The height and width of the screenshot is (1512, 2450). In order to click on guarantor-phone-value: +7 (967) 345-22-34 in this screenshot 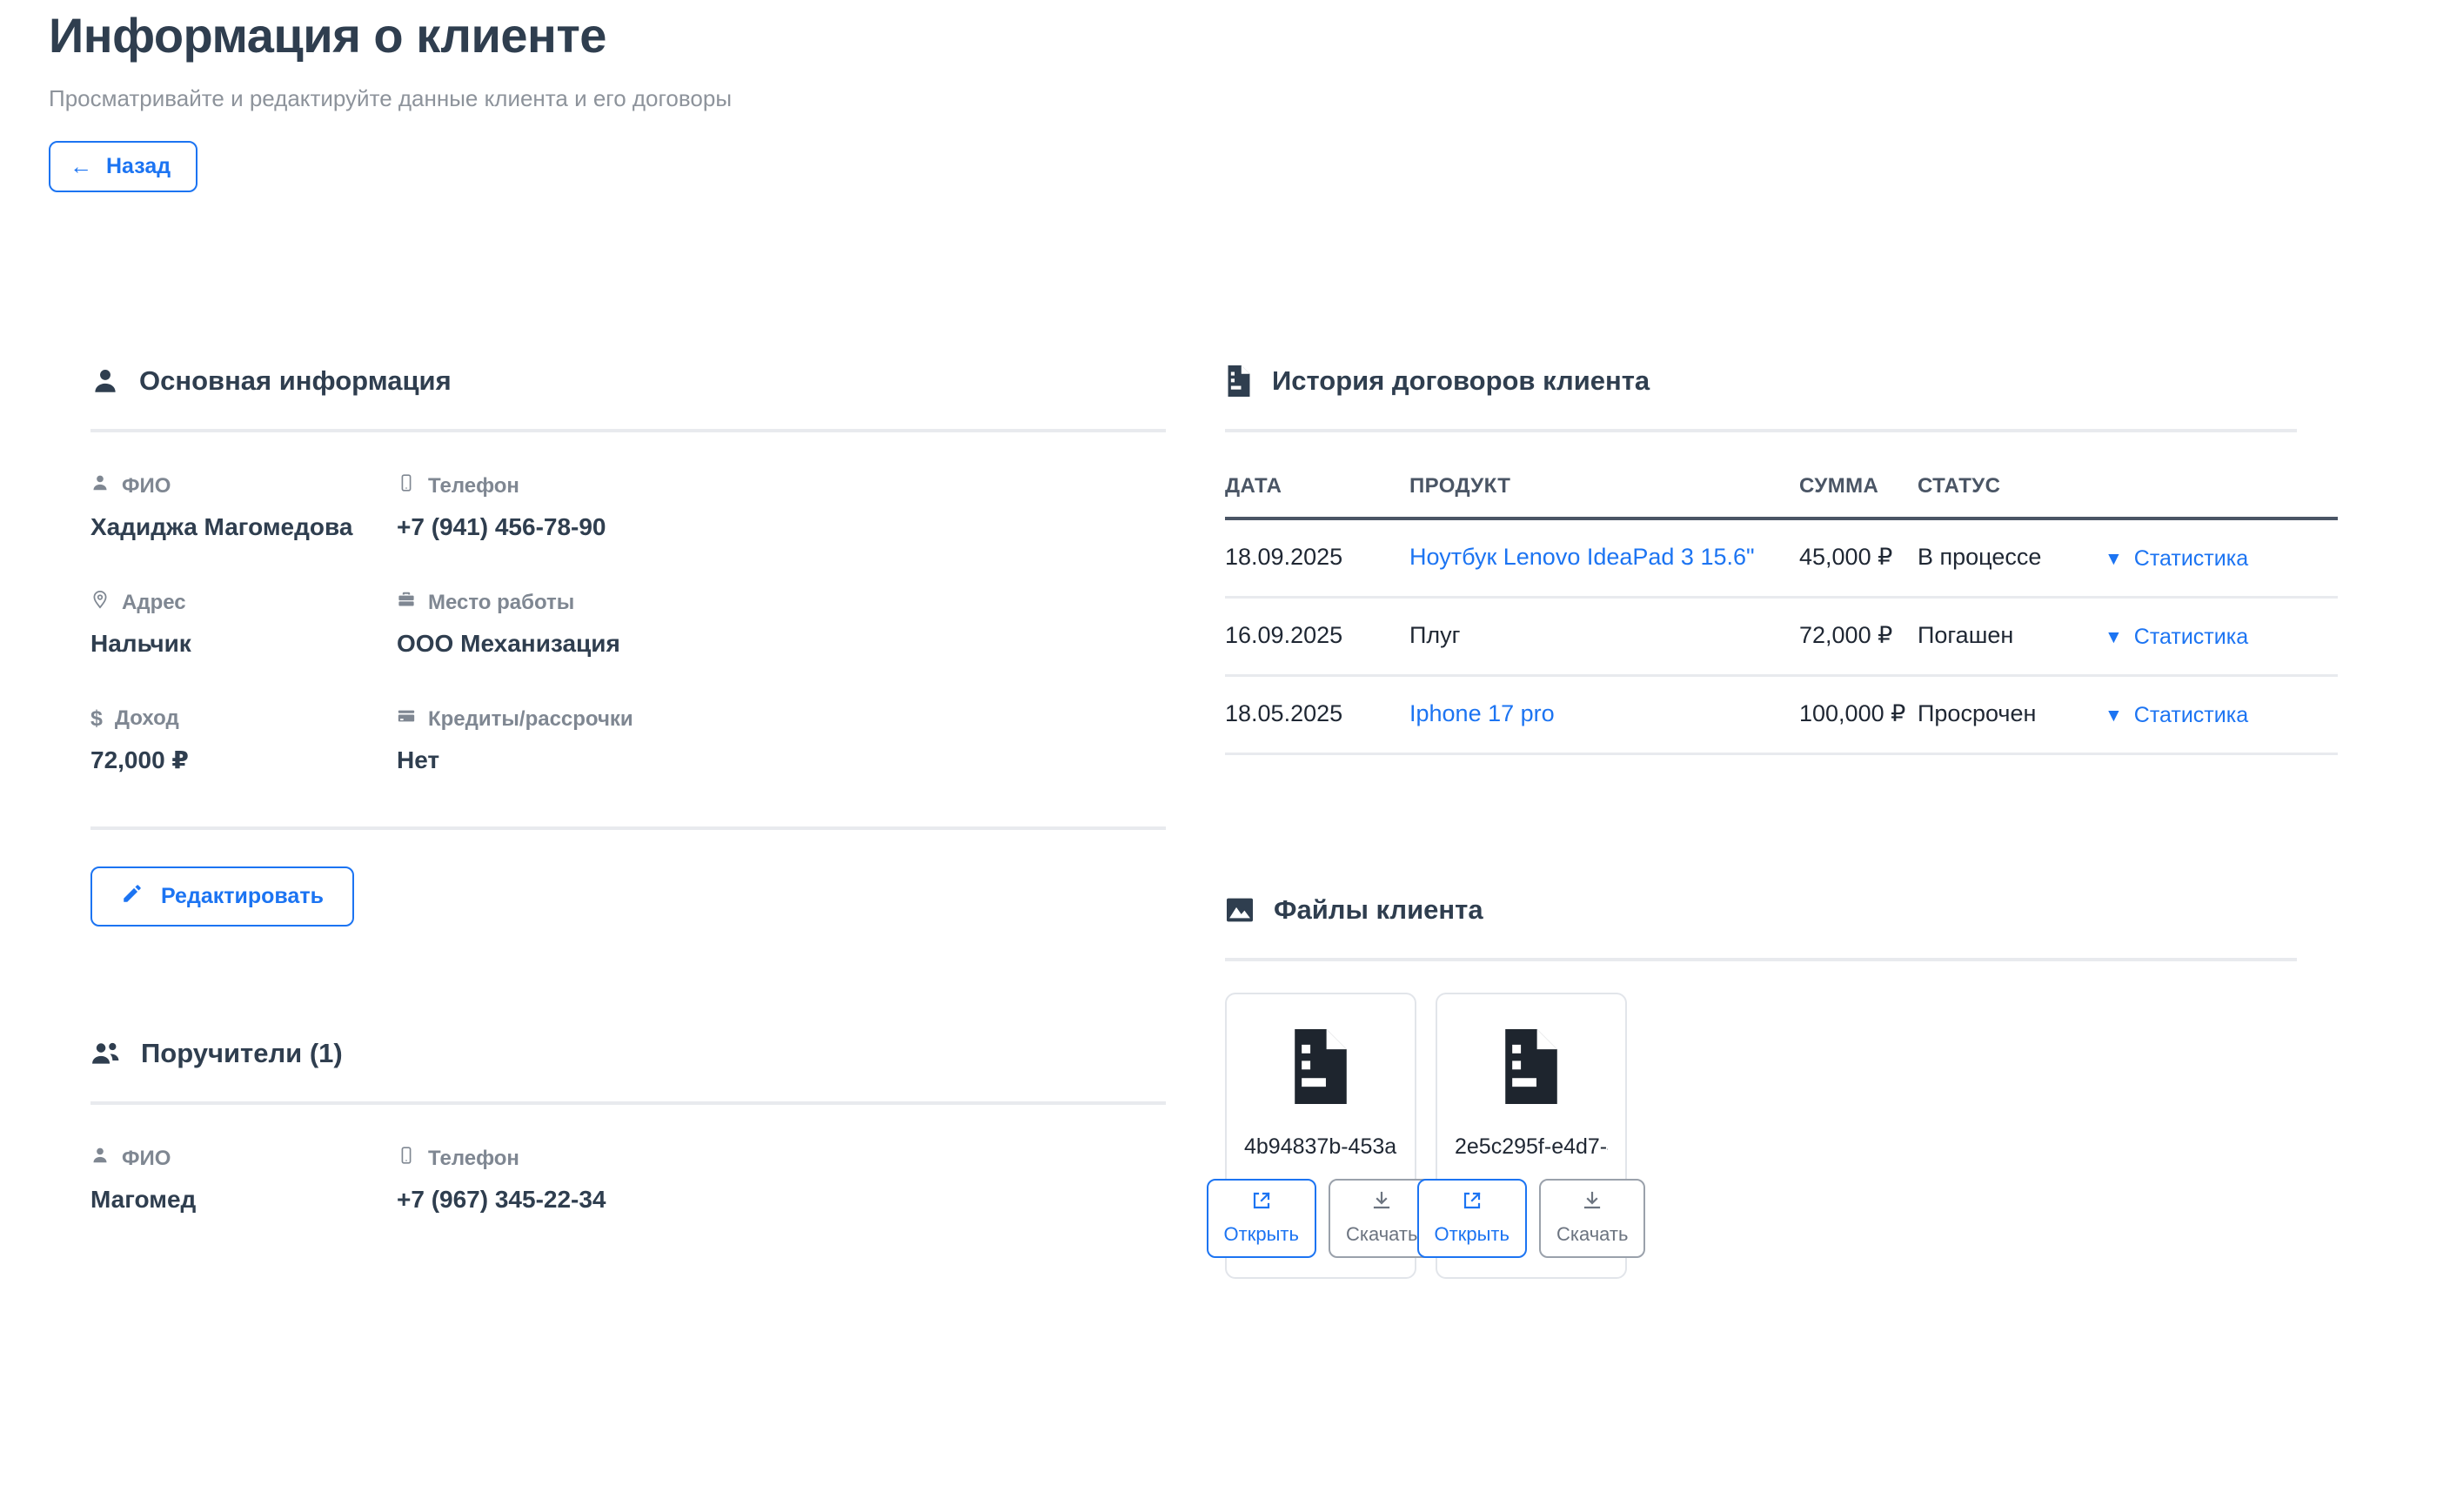, I will do `click(501, 1200)`.